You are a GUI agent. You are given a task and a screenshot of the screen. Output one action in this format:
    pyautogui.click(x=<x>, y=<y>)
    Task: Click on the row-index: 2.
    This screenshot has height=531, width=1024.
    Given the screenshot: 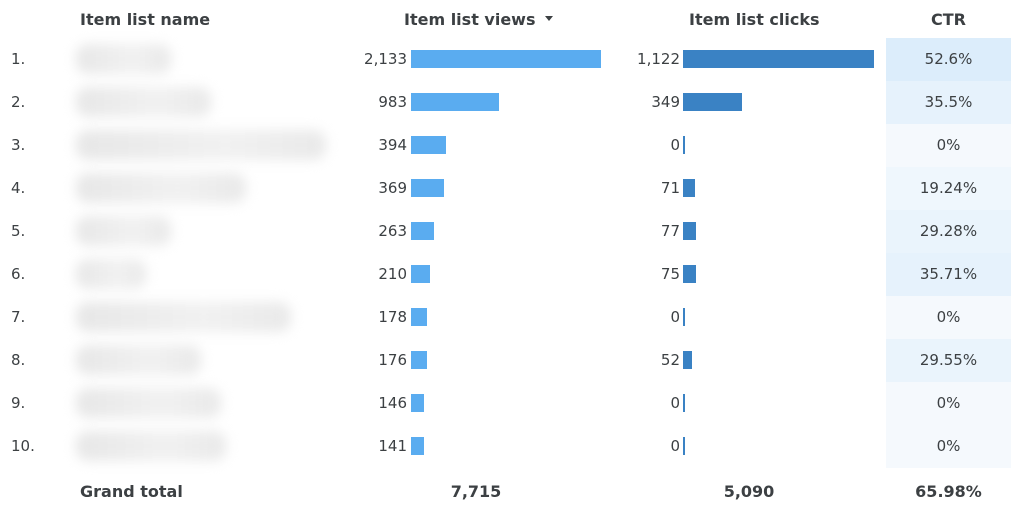 What is the action you would take?
    pyautogui.click(x=18, y=102)
    